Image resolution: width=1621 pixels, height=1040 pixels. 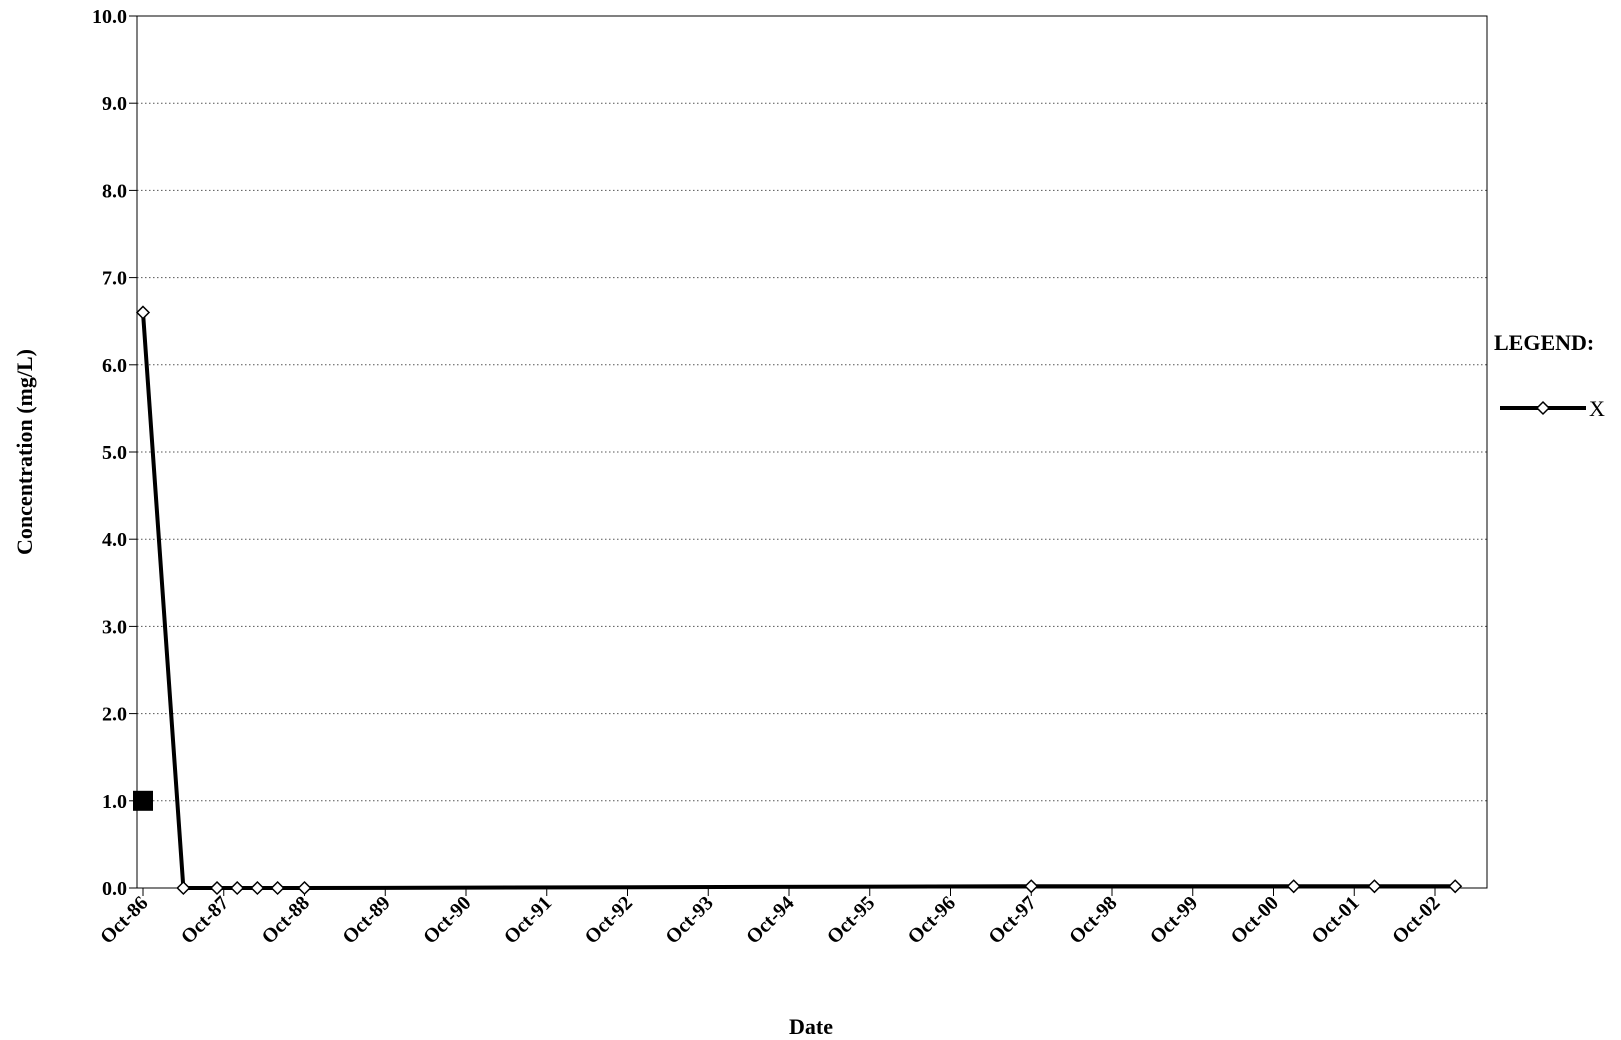 I want to click on x-tick-label: Oct-00, so click(x=1255, y=920).